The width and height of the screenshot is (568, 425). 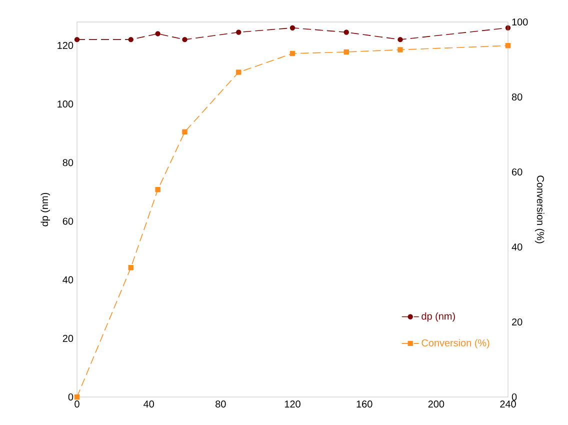 What do you see at coordinates (45, 209) in the screenshot?
I see `y-axis-title: dp (nm)` at bounding box center [45, 209].